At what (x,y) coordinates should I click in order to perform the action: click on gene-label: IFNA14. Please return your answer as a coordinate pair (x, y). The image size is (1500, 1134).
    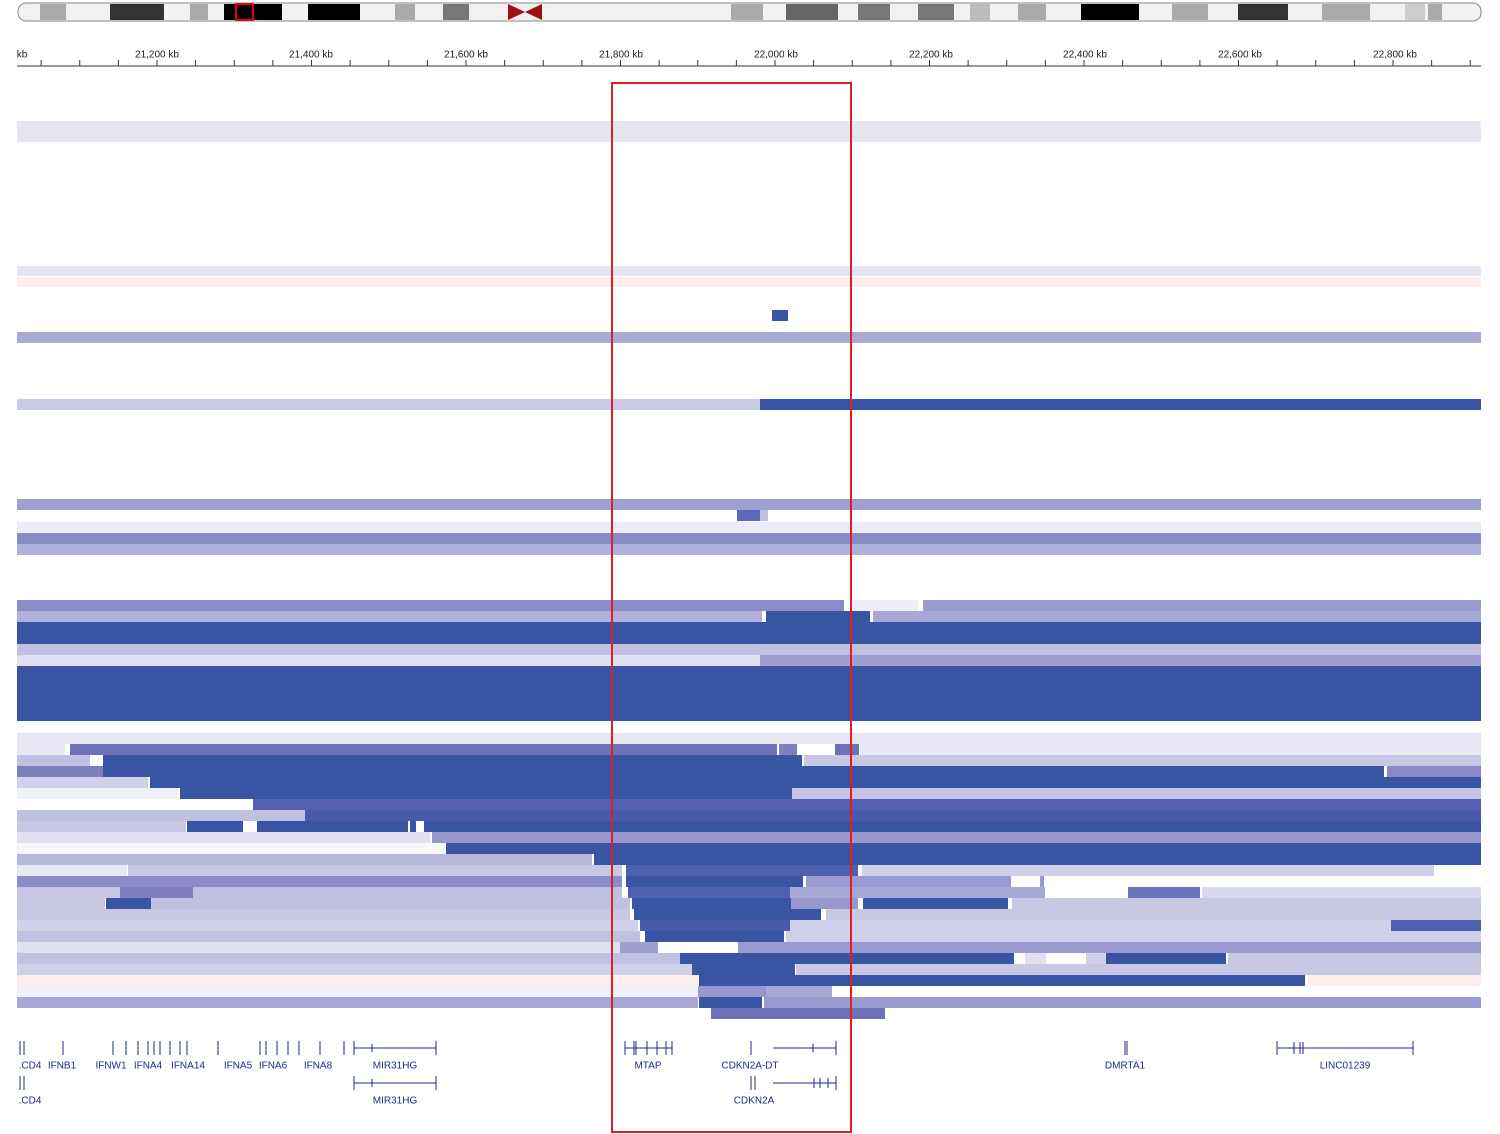
    Looking at the image, I should click on (188, 1066).